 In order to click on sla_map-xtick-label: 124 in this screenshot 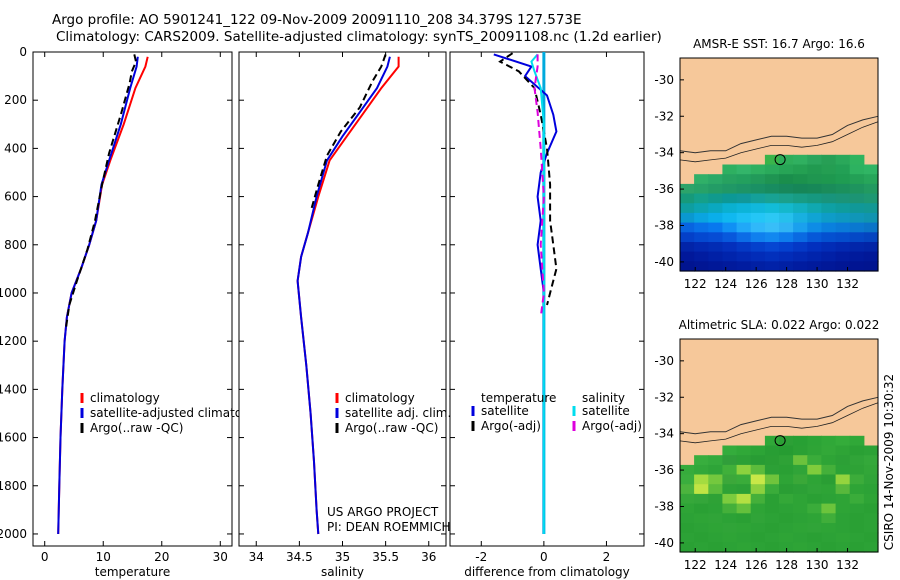, I will do `click(725, 565)`.